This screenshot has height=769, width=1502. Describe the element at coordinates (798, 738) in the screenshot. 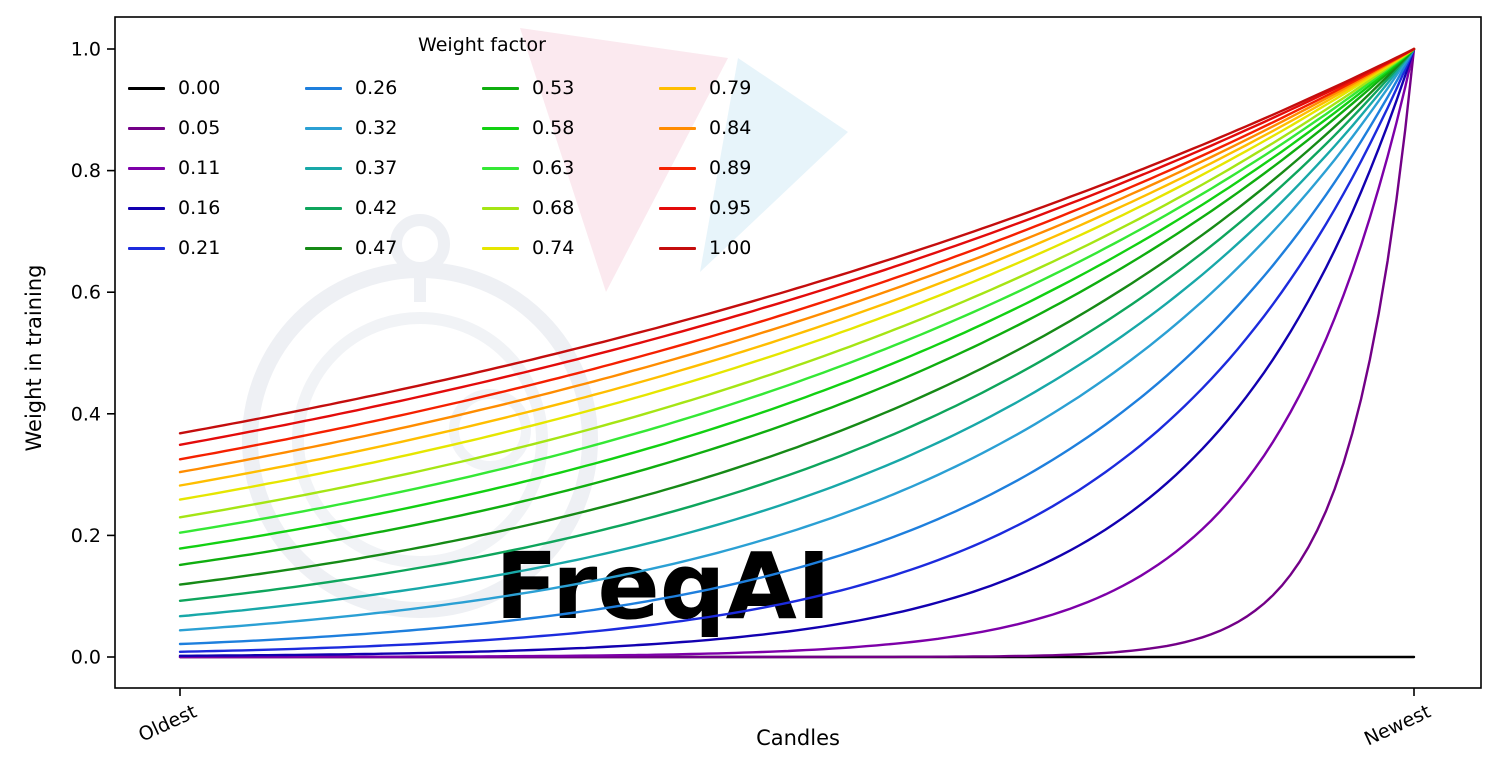

I see `x-axis-label: Candles` at that location.